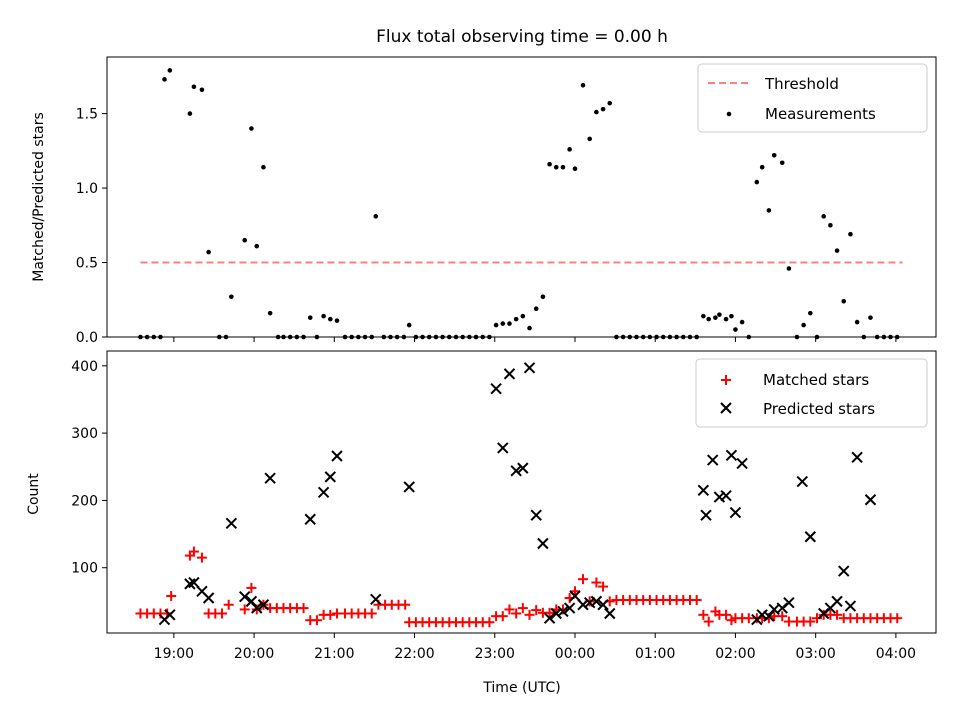 The image size is (960, 720). What do you see at coordinates (34, 494) in the screenshot?
I see `bottom-y-axis-label: Count` at bounding box center [34, 494].